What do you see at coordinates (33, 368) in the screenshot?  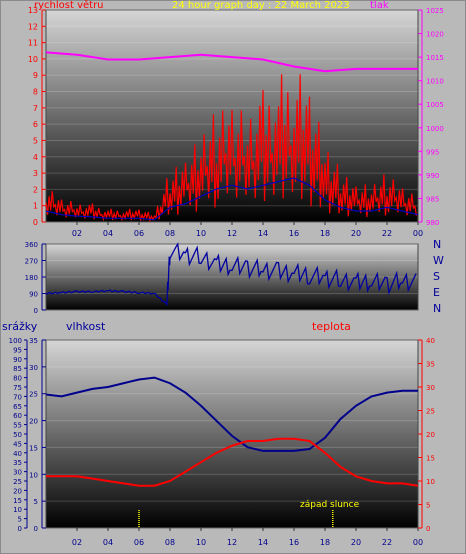 I see `humidity-tick-label: 30` at bounding box center [33, 368].